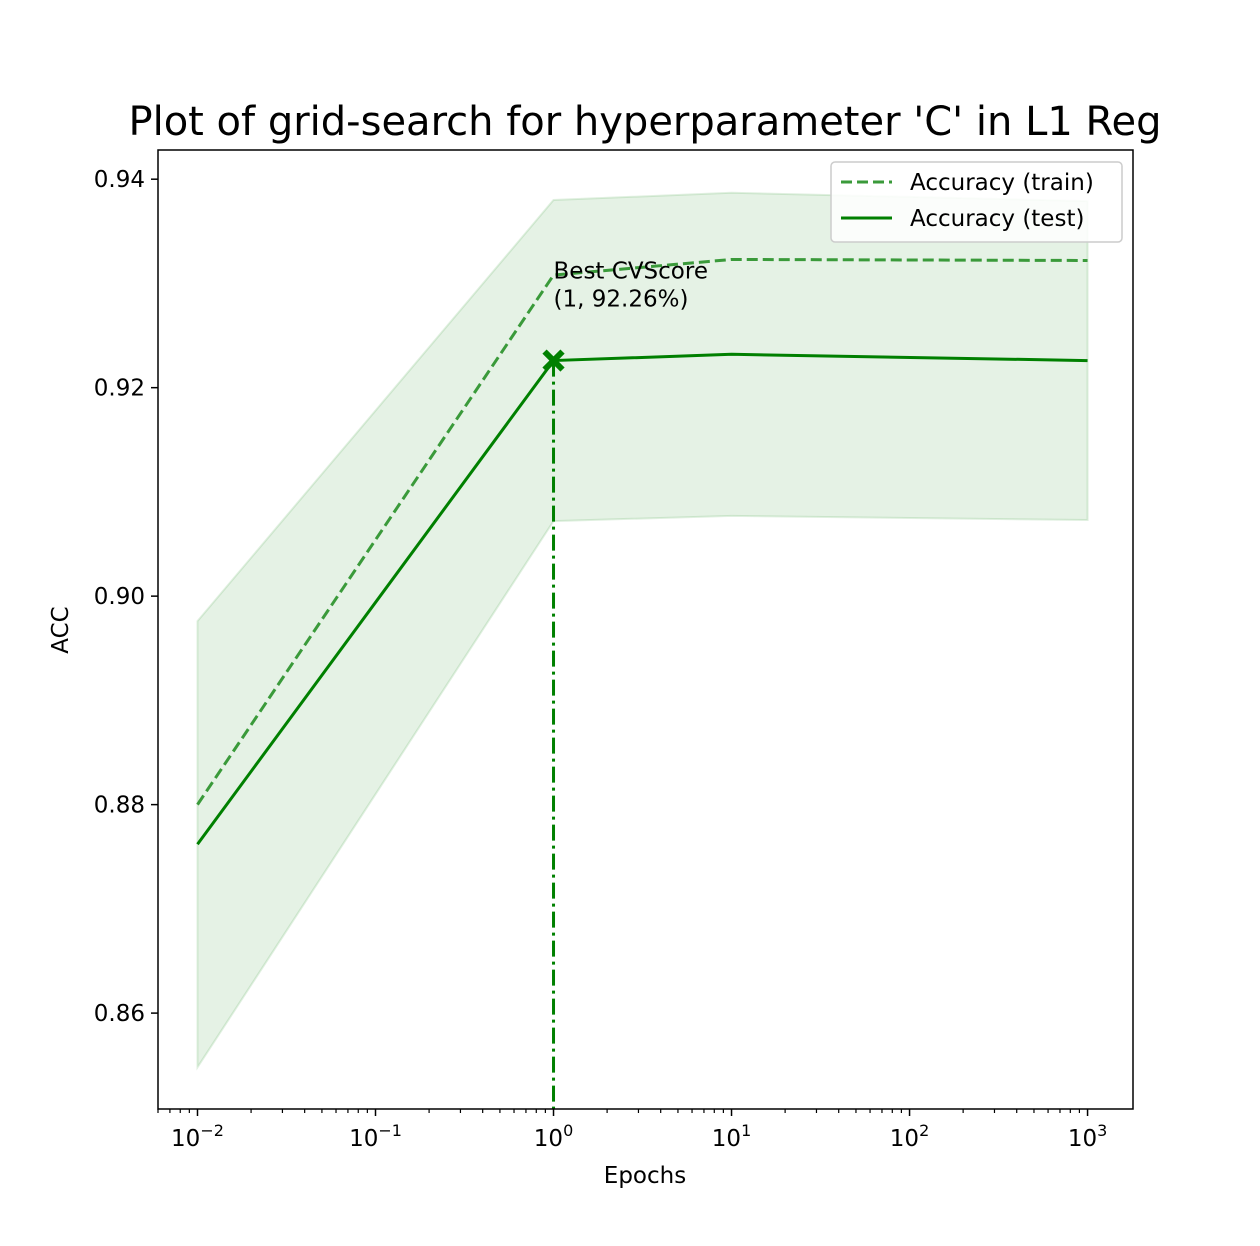  I want to click on y-tick-label: 0.94, so click(119, 180).